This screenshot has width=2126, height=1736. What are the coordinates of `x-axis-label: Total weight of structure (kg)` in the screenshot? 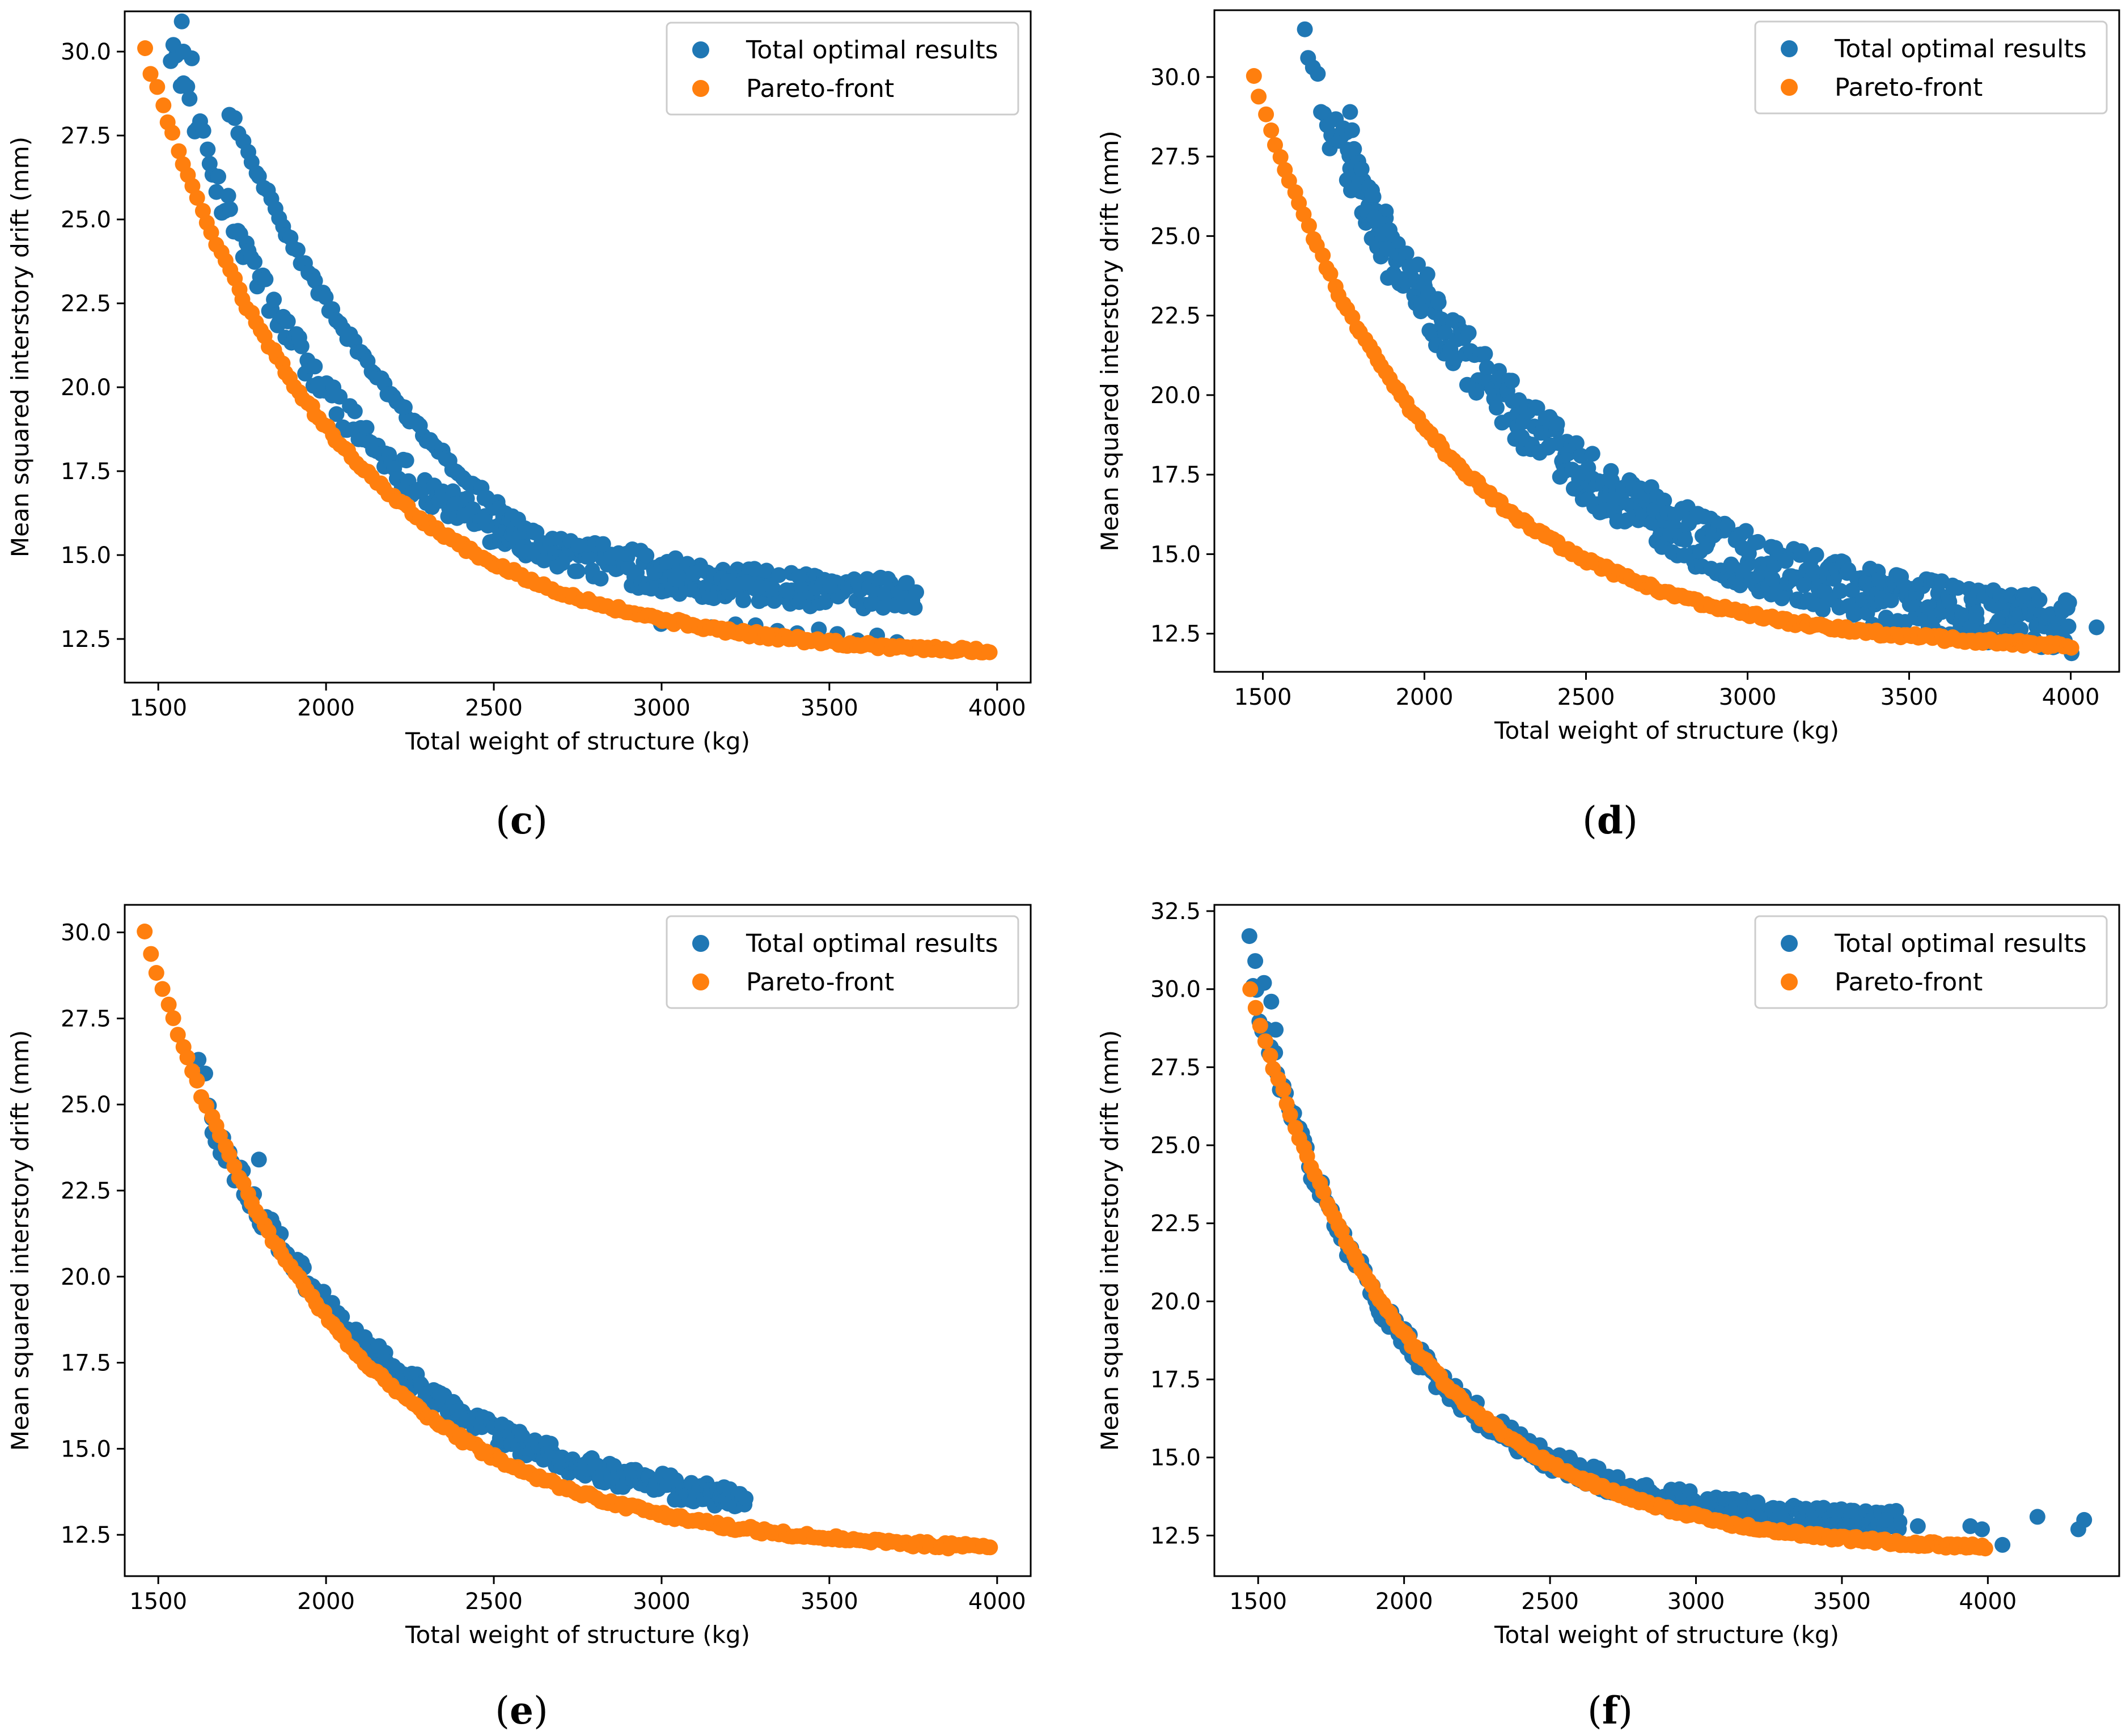 It's located at (577, 1635).